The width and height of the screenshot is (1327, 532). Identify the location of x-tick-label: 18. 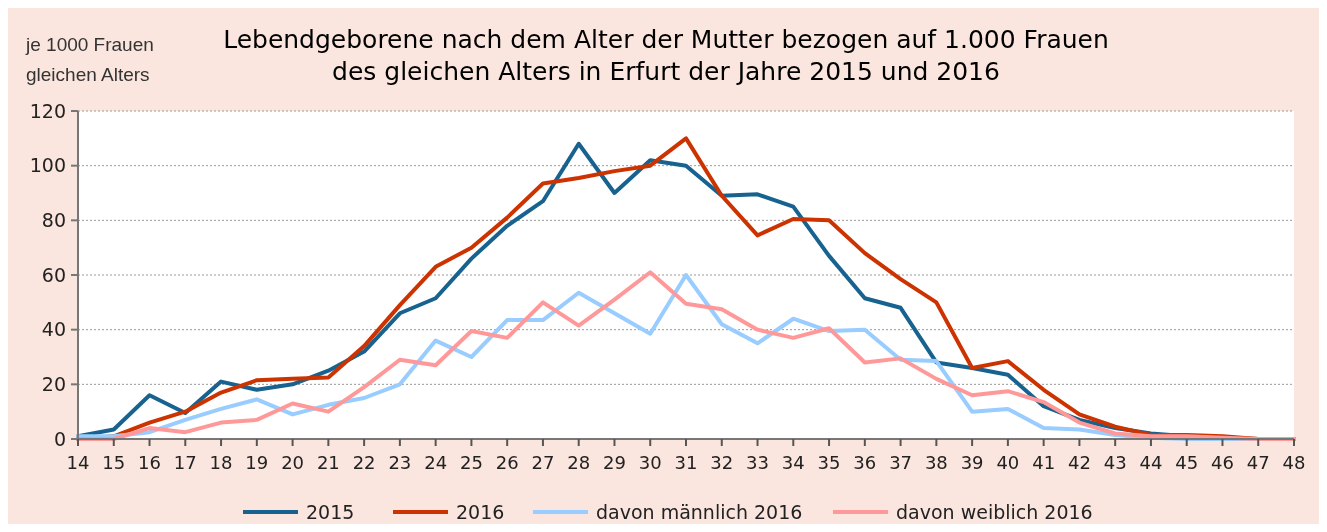
(221, 462).